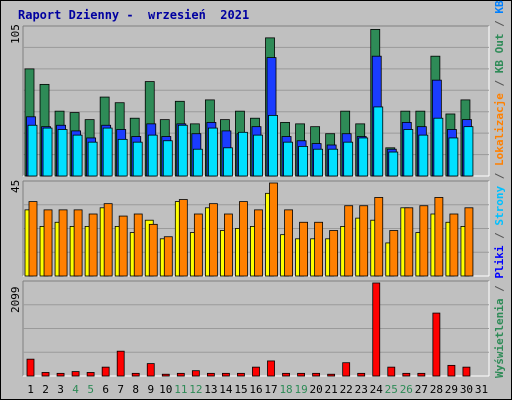  Describe the element at coordinates (436, 389) in the screenshot. I see `x-tick-label: 28` at that location.